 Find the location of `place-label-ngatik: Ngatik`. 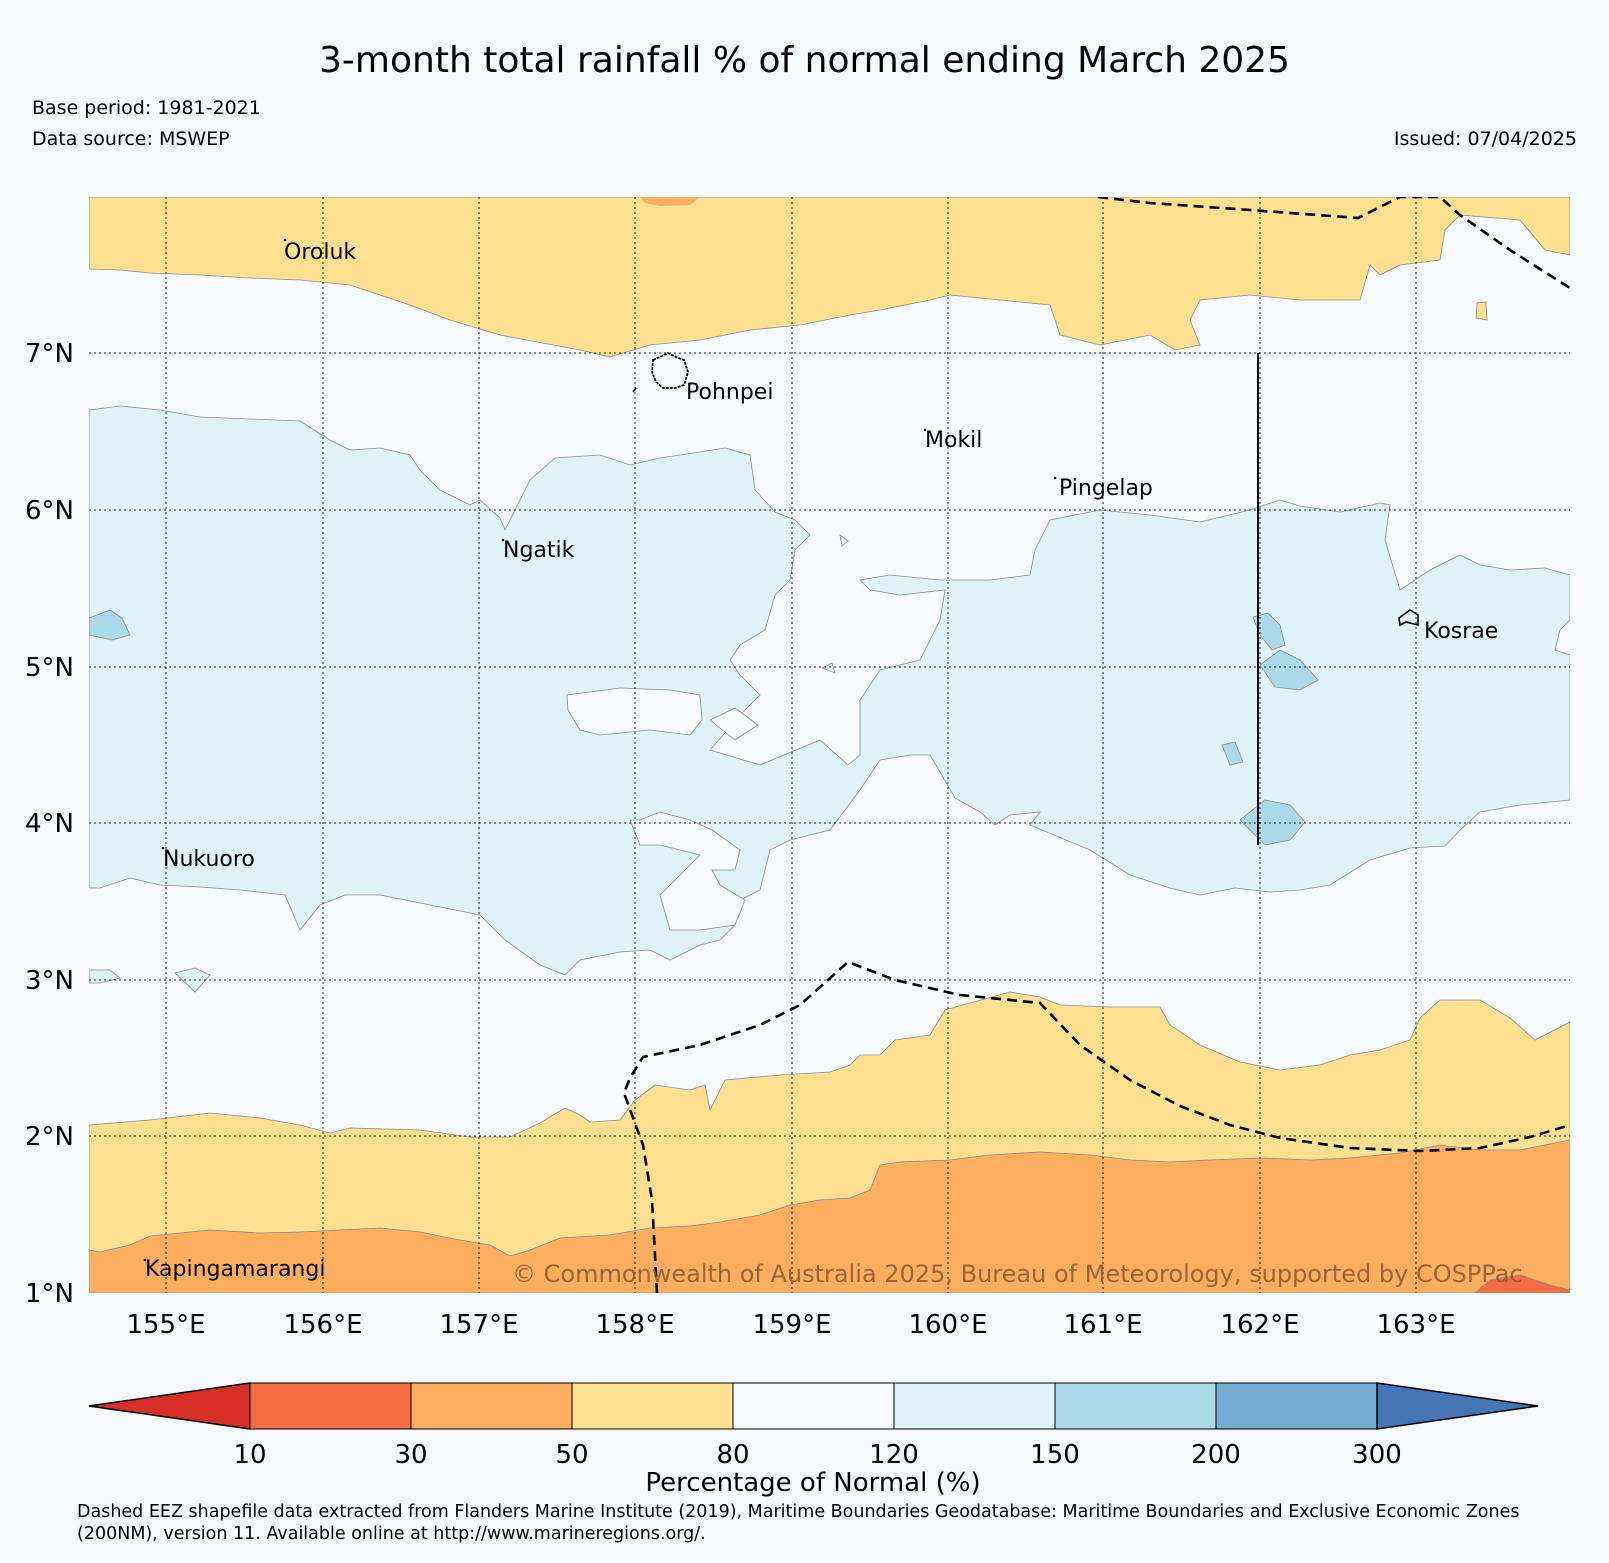

place-label-ngatik: Ngatik is located at coordinates (539, 550).